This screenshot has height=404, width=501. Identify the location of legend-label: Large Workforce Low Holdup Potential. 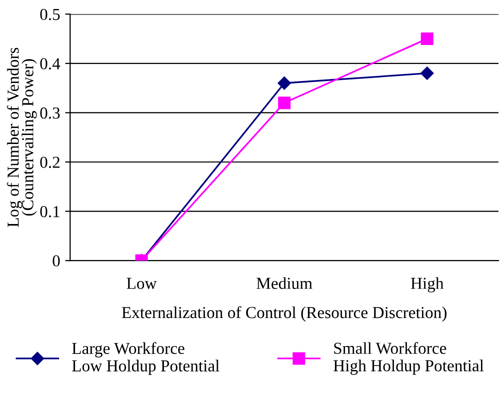
(146, 358).